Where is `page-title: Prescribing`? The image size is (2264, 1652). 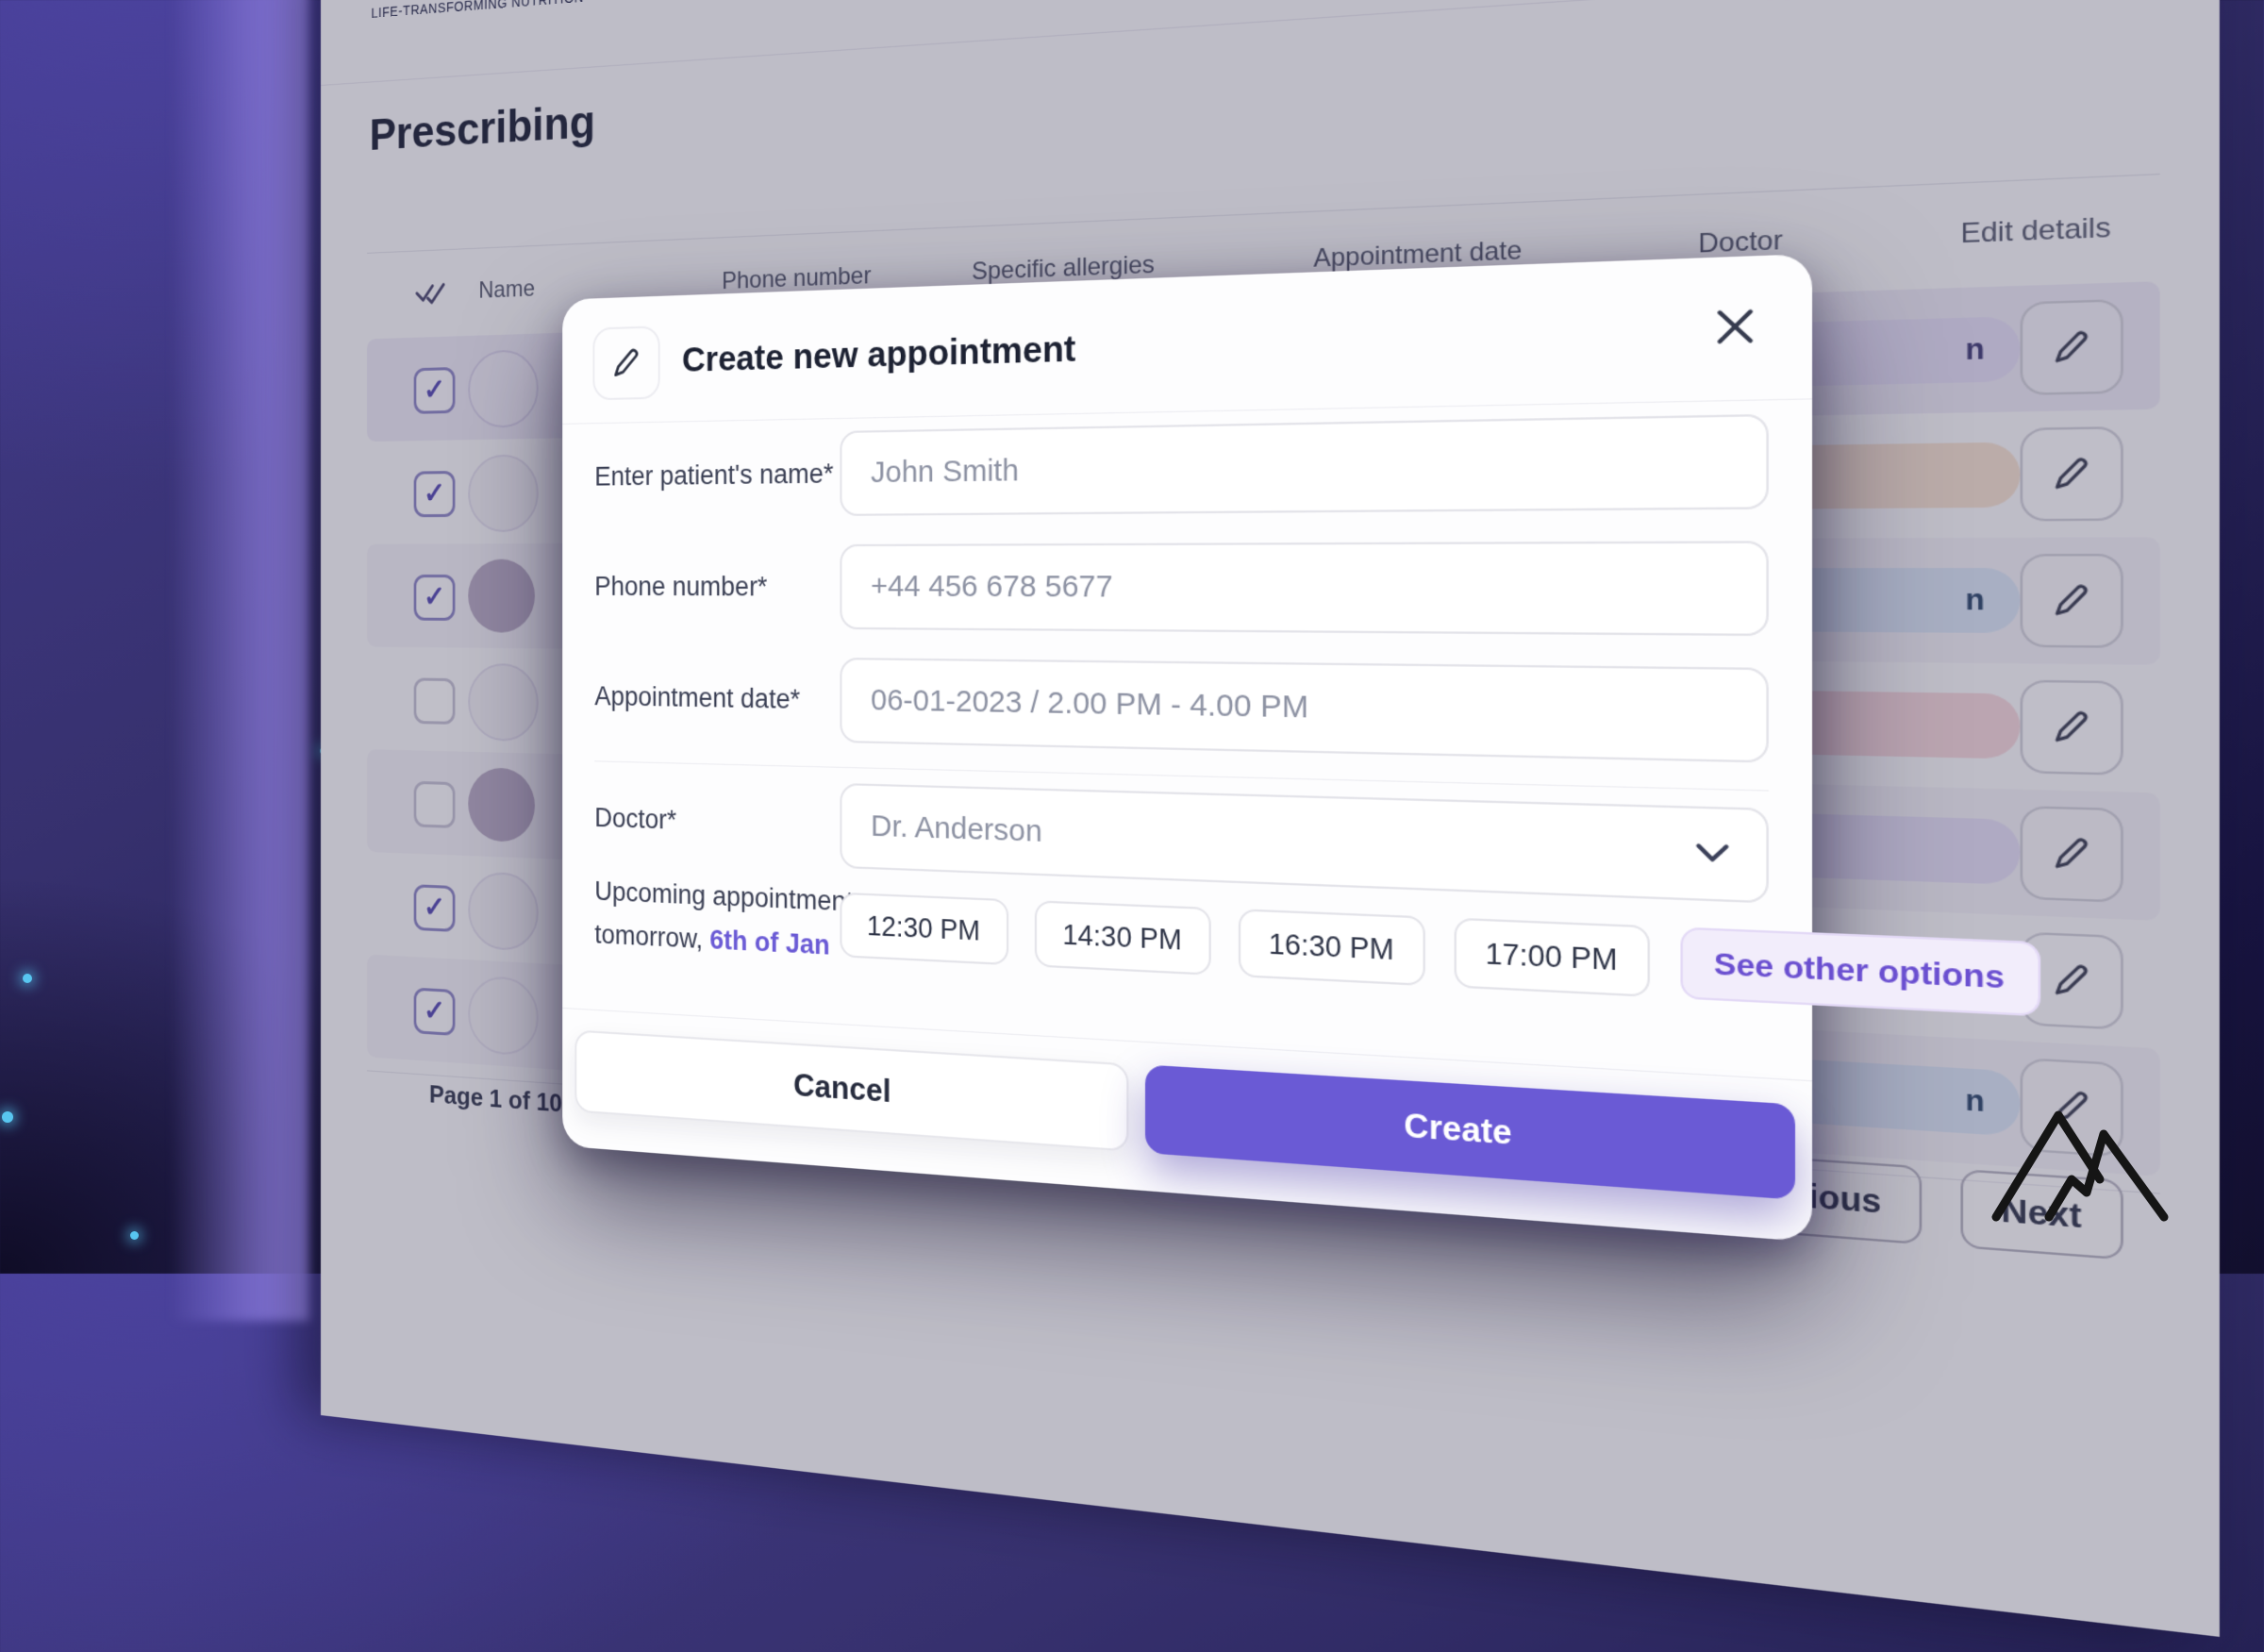 page-title: Prescribing is located at coordinates (482, 127).